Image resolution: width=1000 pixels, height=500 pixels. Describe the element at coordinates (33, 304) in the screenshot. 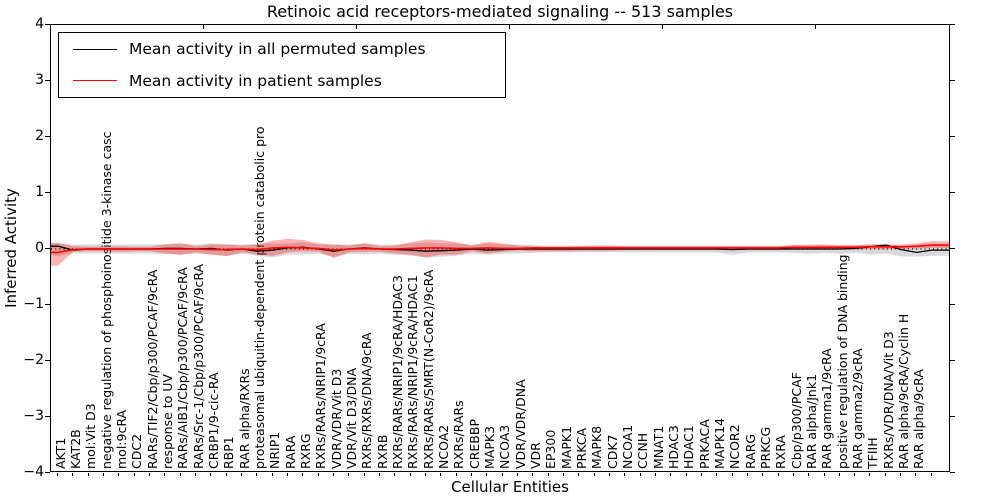

I see `y-tick-label: −1` at that location.